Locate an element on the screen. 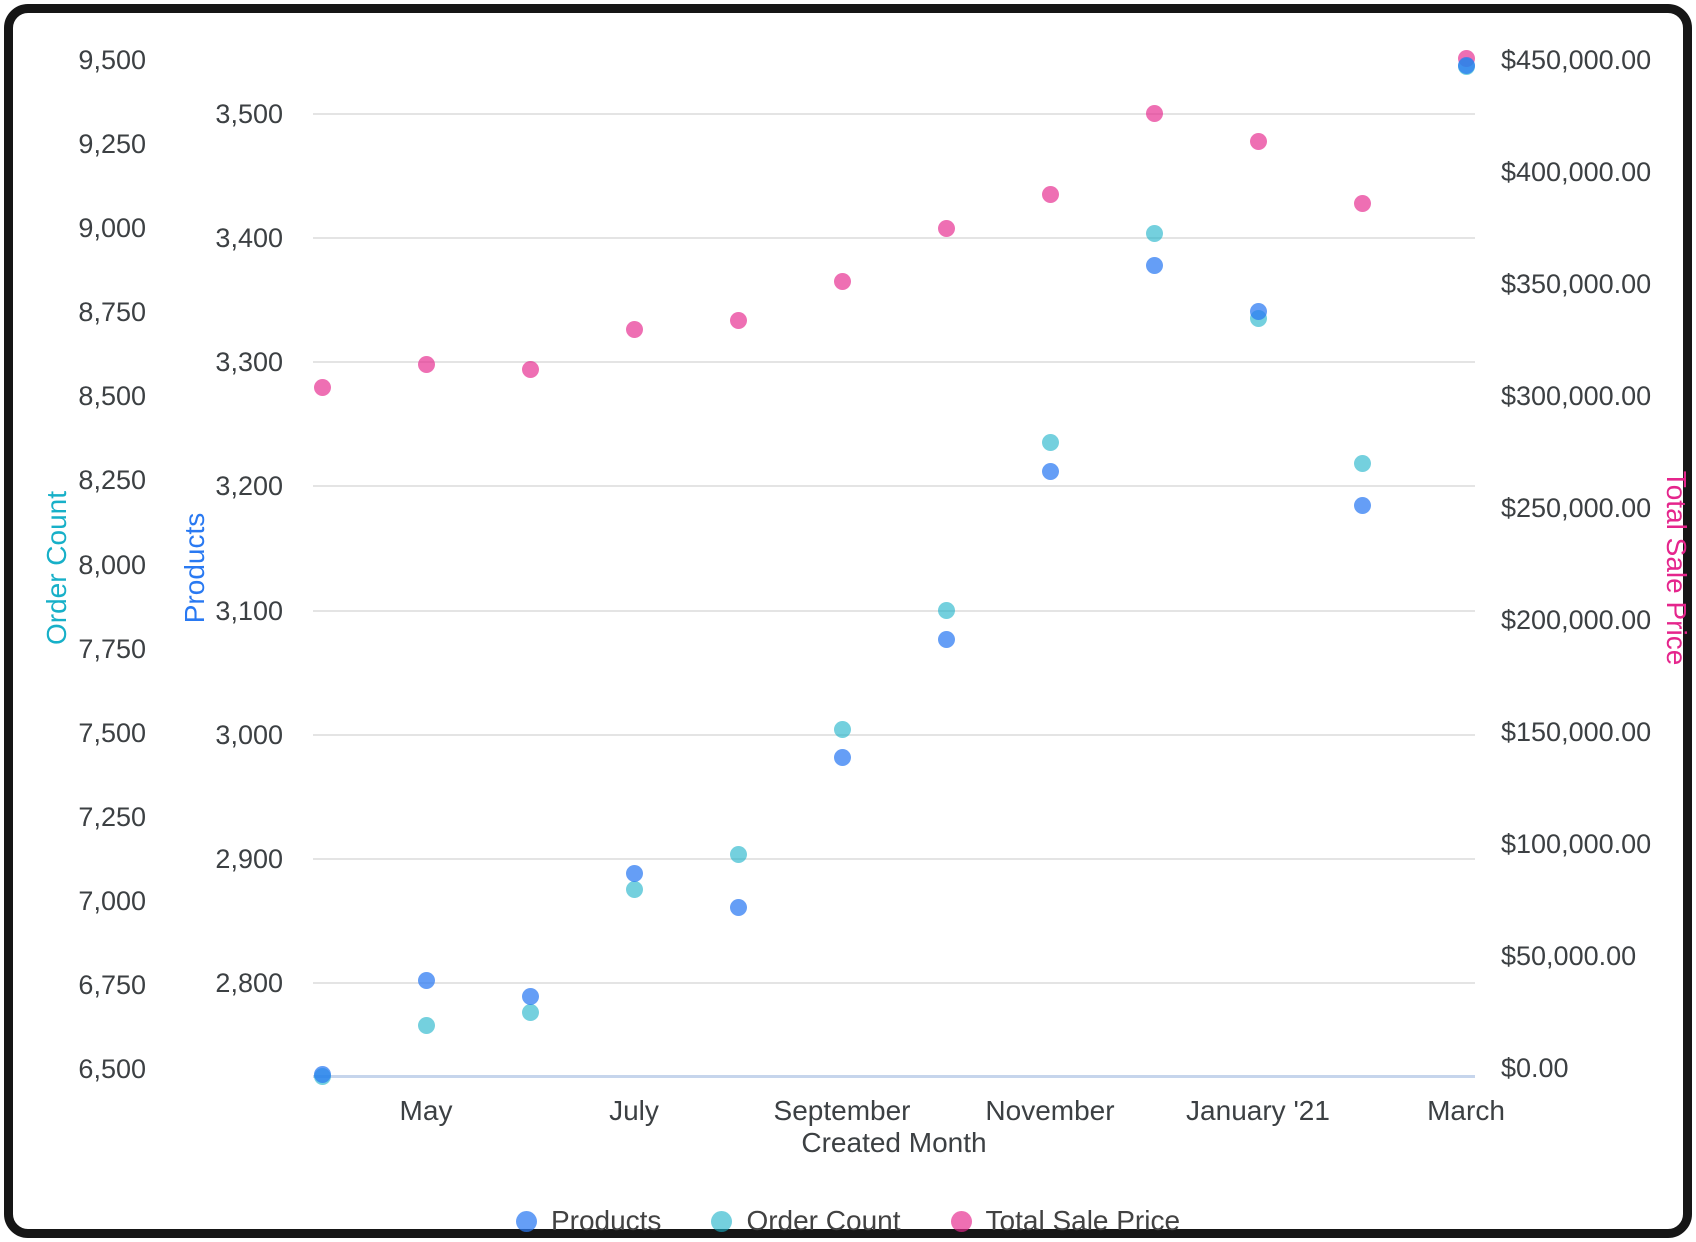 The image size is (1696, 1242). legend-dot-products is located at coordinates (526, 1221).